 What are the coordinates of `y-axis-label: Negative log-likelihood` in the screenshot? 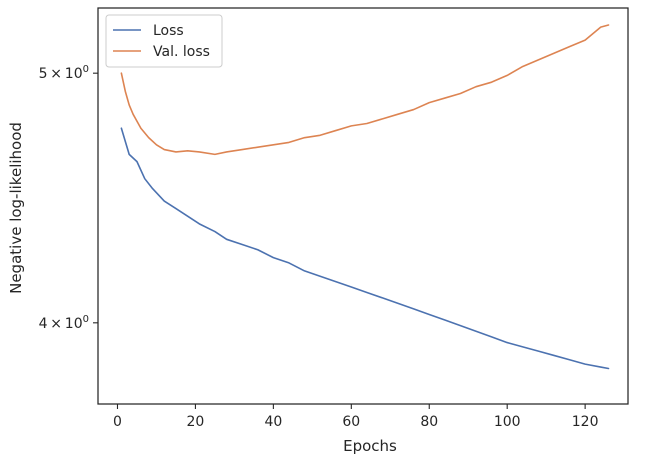 It's located at (16, 208).